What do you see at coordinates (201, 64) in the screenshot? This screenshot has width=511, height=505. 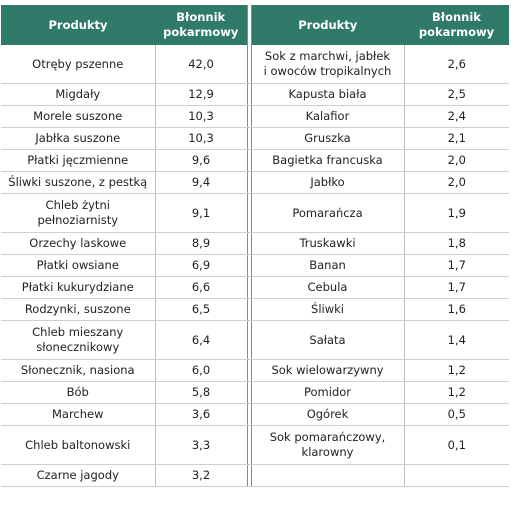 I see `fiber-cell: 42,0` at bounding box center [201, 64].